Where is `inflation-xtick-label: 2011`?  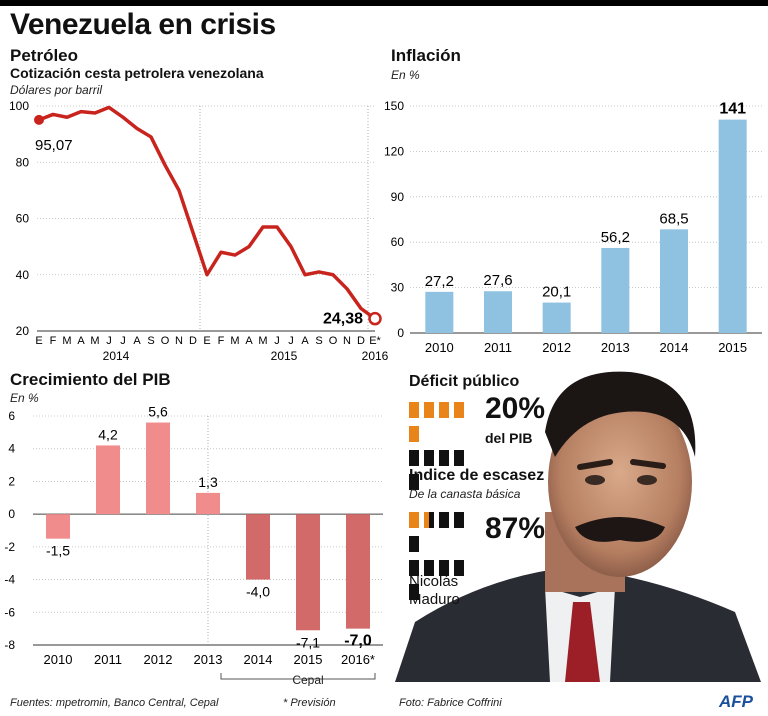 inflation-xtick-label: 2011 is located at coordinates (498, 347).